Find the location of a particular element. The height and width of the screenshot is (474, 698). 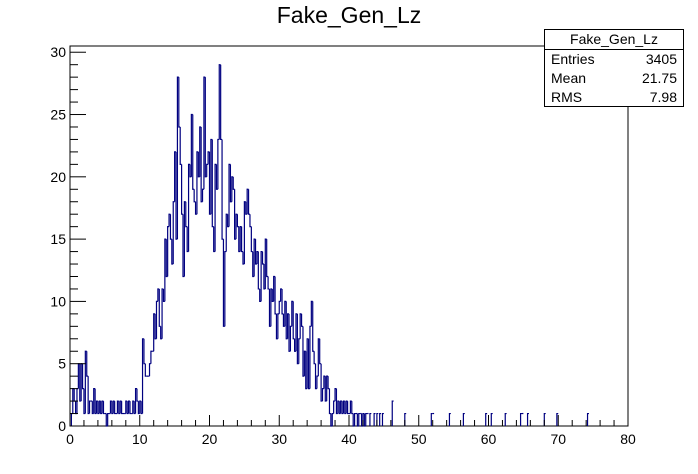

y-tick-label: 20 is located at coordinates (58, 177).